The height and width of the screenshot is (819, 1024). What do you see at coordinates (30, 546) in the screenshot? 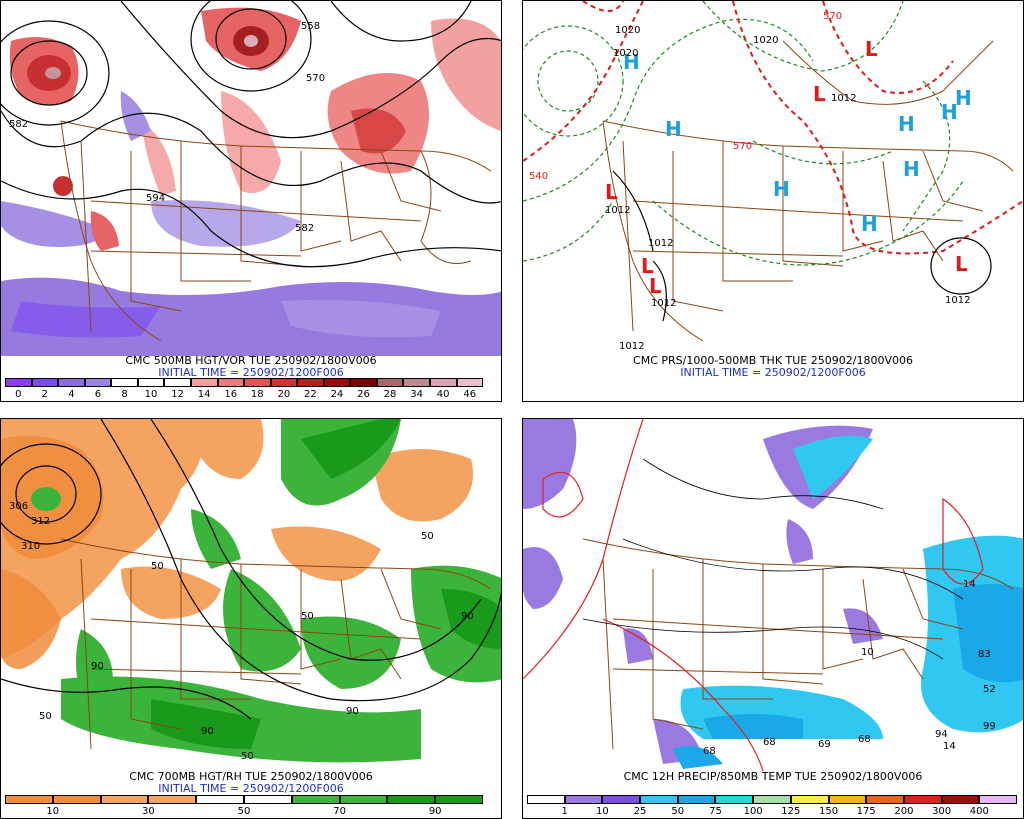
I see `contour-label: 310` at bounding box center [30, 546].